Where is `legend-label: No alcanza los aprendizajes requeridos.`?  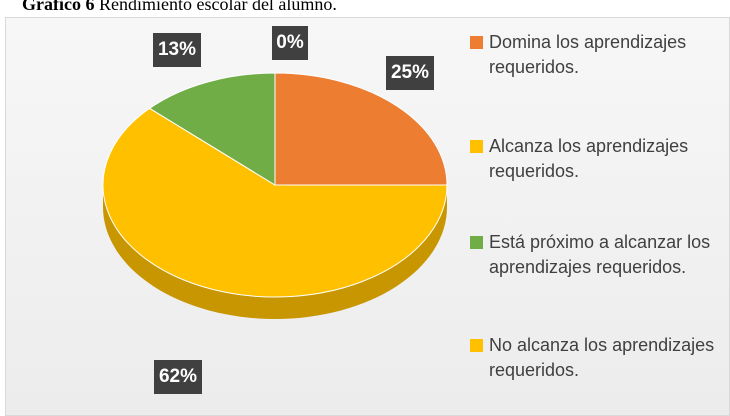 legend-label: No alcanza los aprendizajes requeridos. is located at coordinates (602, 357).